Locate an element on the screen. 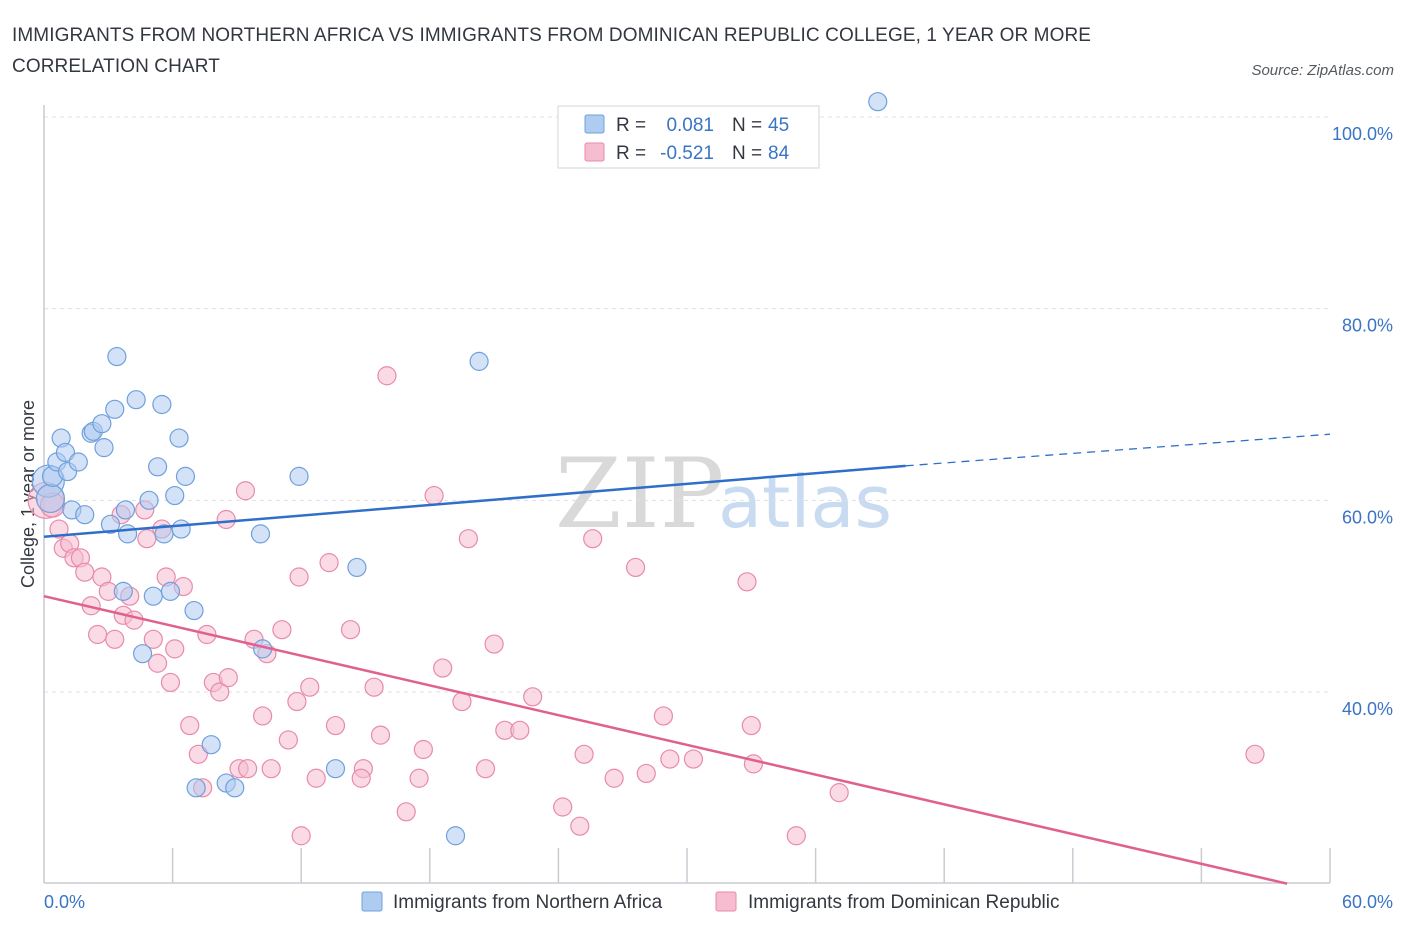 Image resolution: width=1406 pixels, height=930 pixels. watermark-zip: ZIP is located at coordinates (639, 494).